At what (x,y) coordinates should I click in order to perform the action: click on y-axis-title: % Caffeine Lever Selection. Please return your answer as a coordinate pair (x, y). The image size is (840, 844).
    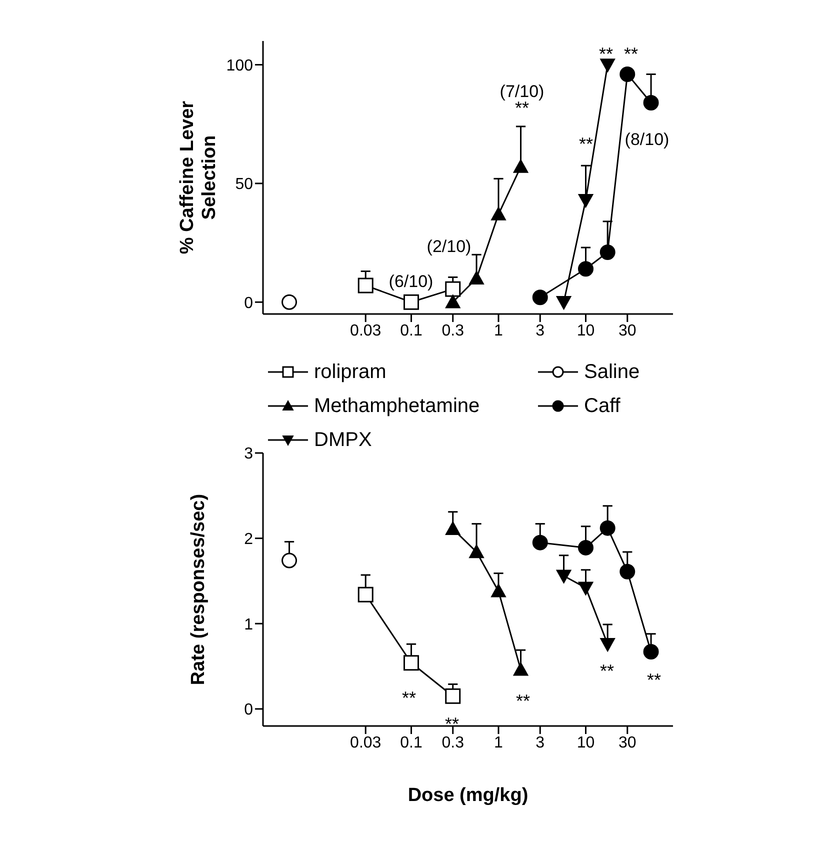
    Looking at the image, I should click on (198, 177).